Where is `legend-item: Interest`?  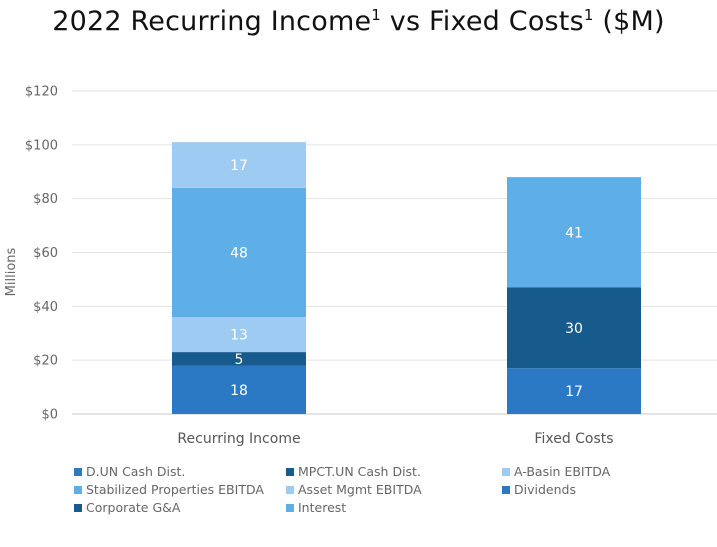 legend-item: Interest is located at coordinates (316, 507).